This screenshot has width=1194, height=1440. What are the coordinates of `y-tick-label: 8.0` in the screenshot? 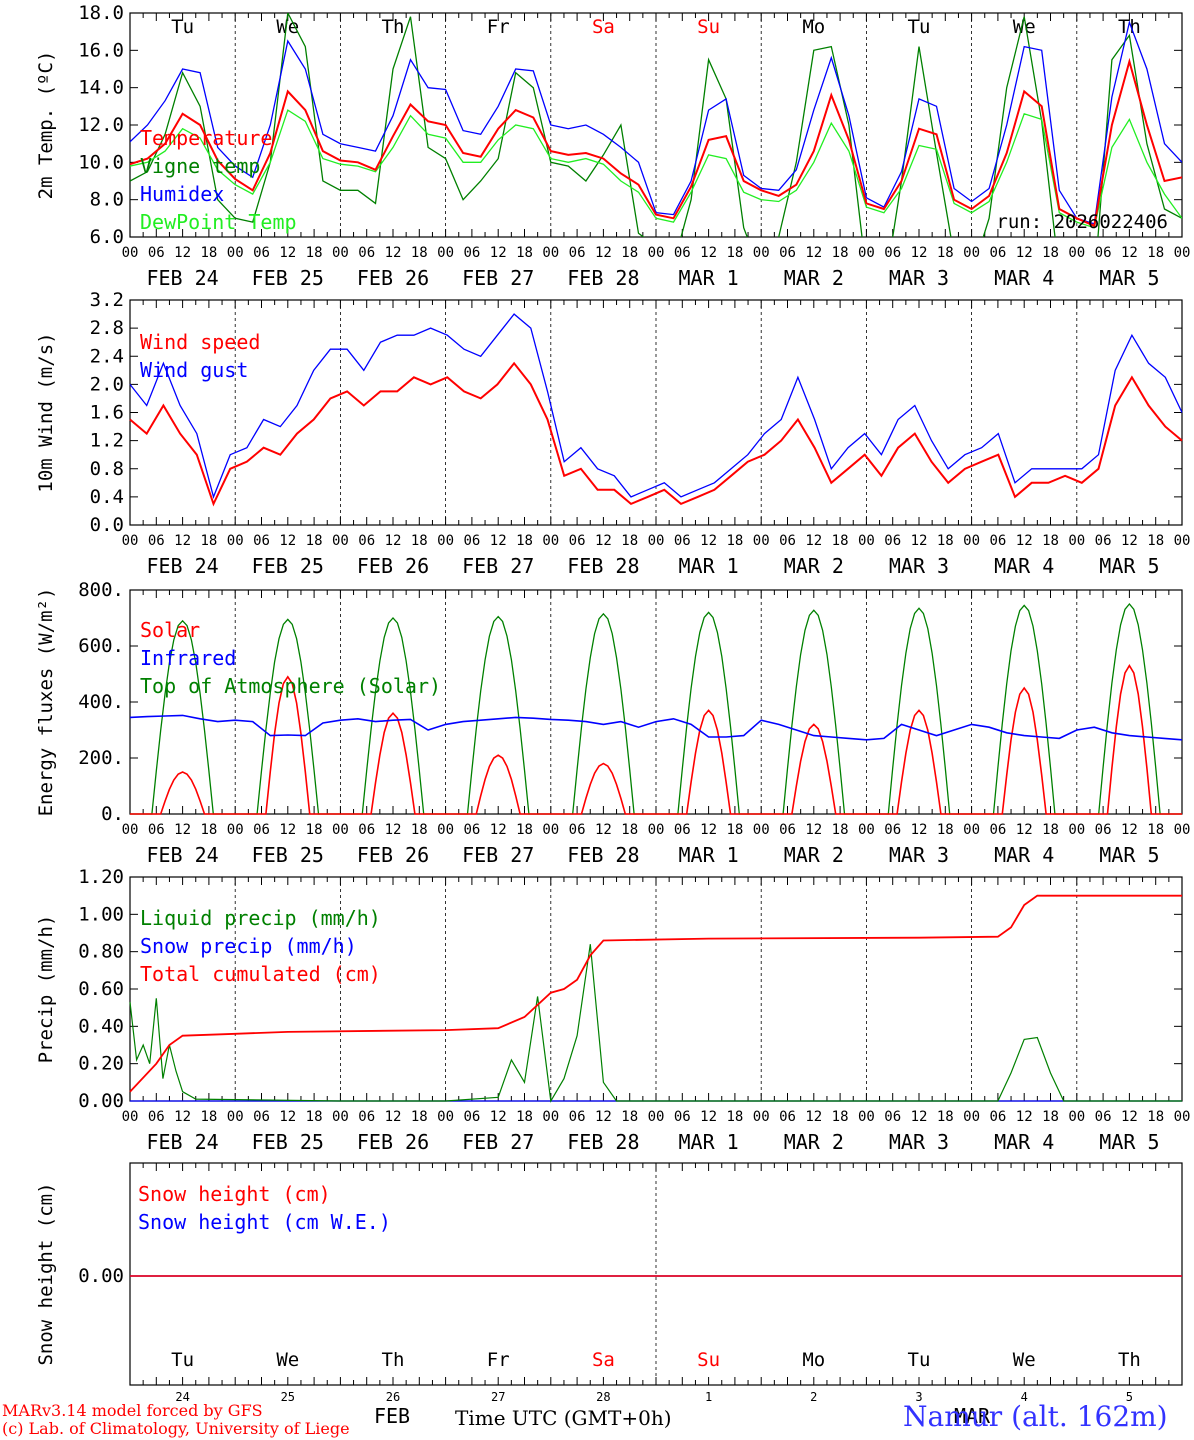 It's located at (107, 200).